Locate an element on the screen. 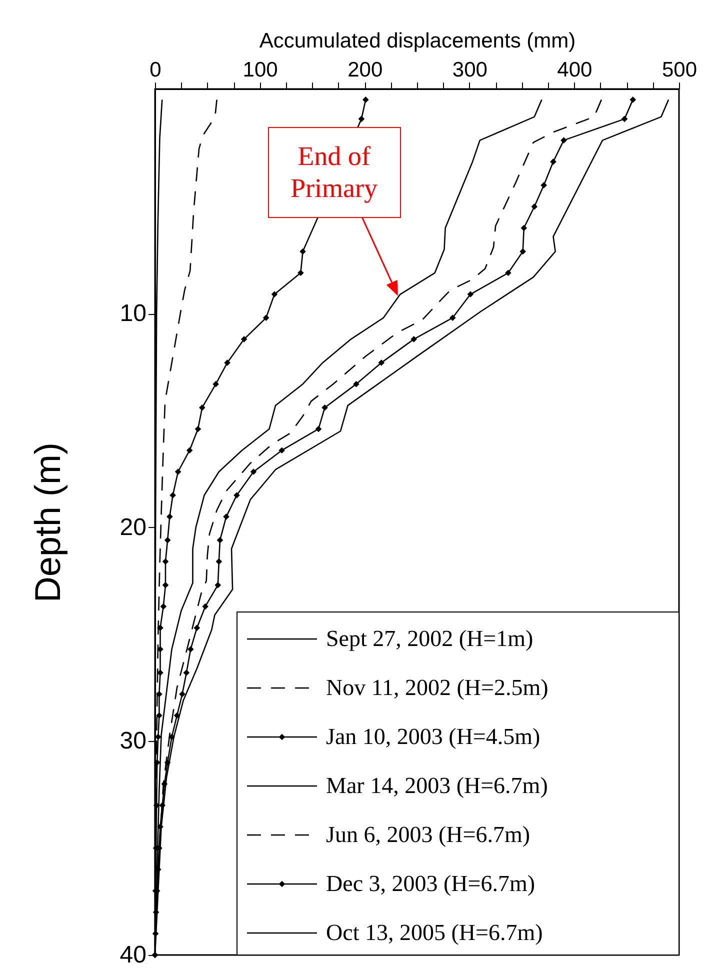 The image size is (713, 972). x-tick-label: 300 is located at coordinates (470, 70).